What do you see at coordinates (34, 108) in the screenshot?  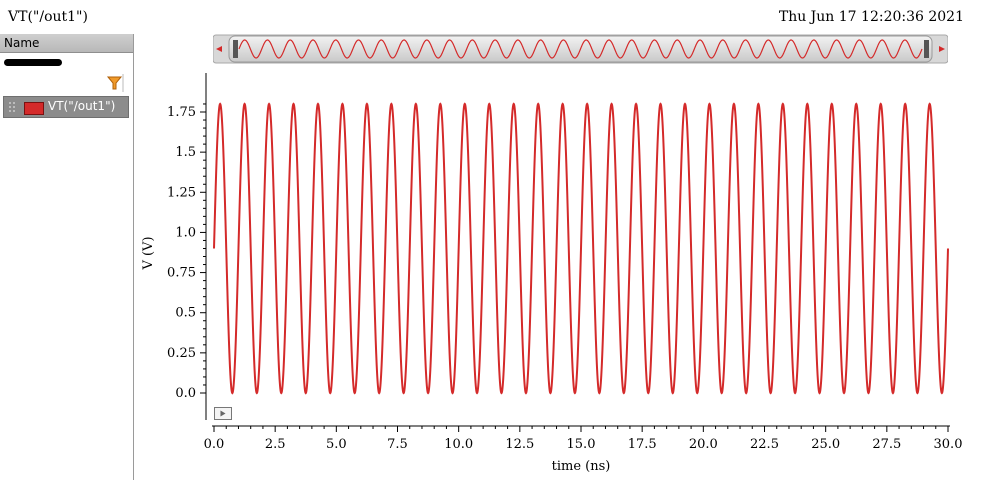 I see `trace-color-swatch` at bounding box center [34, 108].